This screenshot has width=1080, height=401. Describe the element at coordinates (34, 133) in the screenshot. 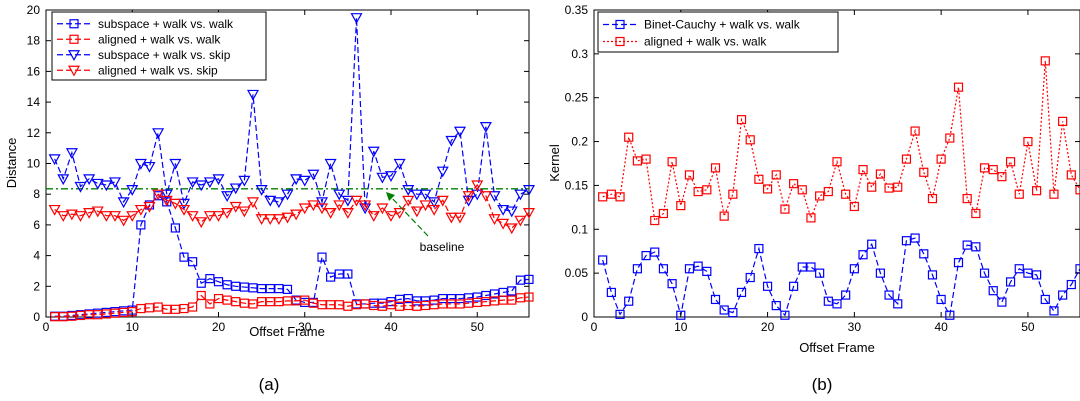

I see `y-tick-label: 12` at that location.